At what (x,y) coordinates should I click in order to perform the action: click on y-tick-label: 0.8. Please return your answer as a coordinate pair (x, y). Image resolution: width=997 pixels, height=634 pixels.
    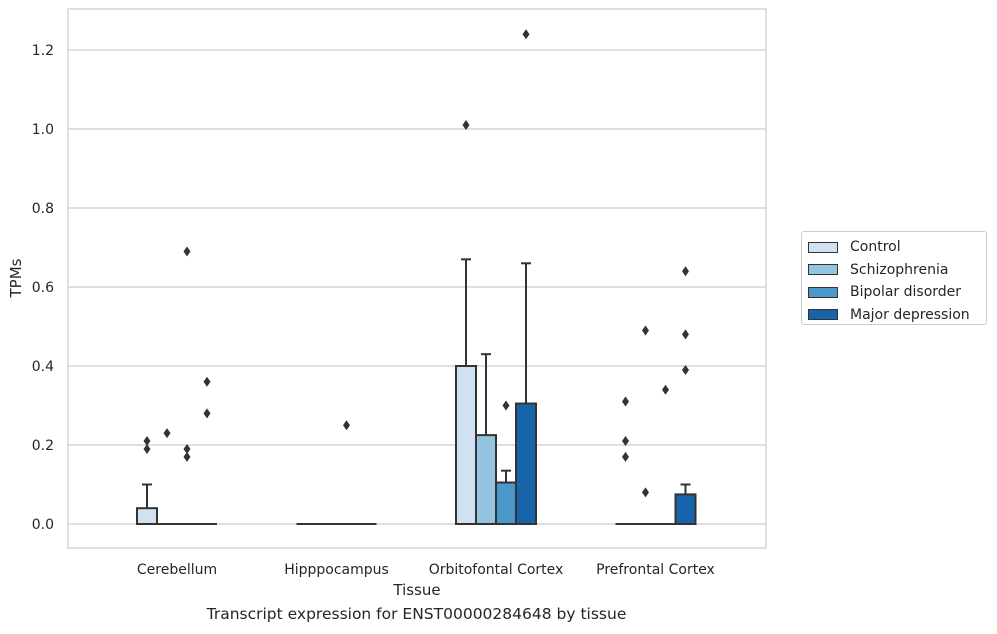
    Looking at the image, I should click on (43, 209).